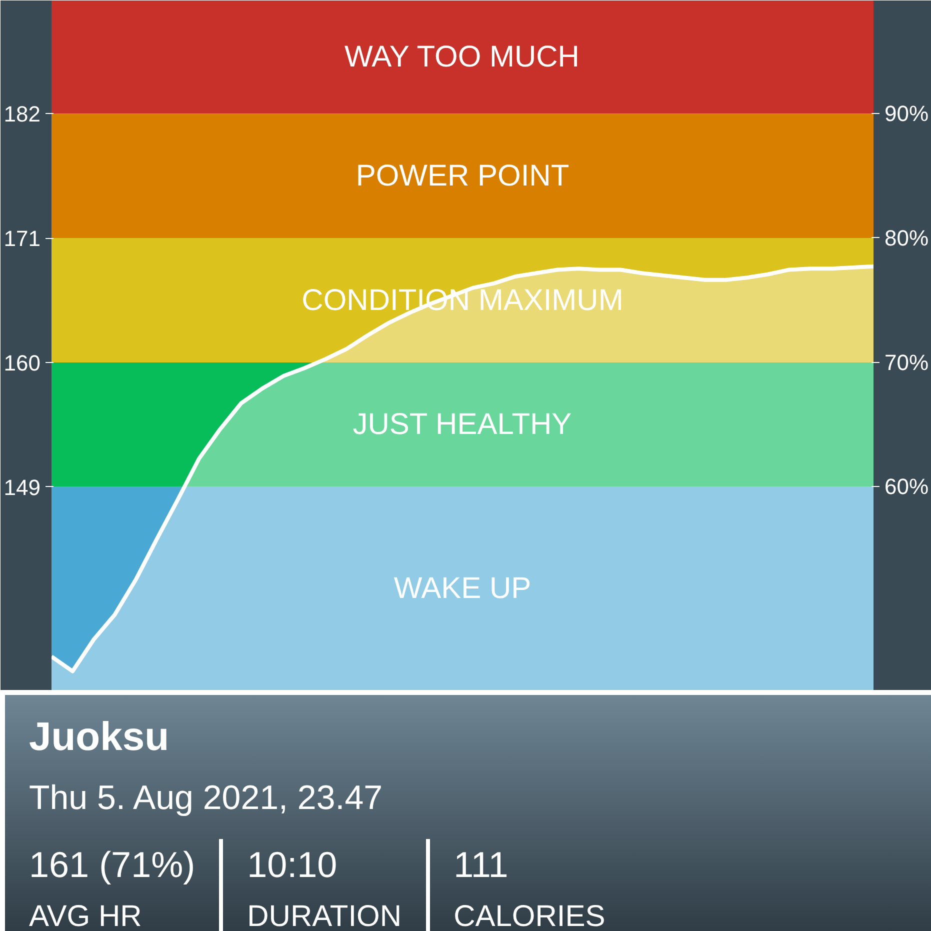 Image resolution: width=931 pixels, height=931 pixels. I want to click on y-tick-label: 182, so click(22, 114).